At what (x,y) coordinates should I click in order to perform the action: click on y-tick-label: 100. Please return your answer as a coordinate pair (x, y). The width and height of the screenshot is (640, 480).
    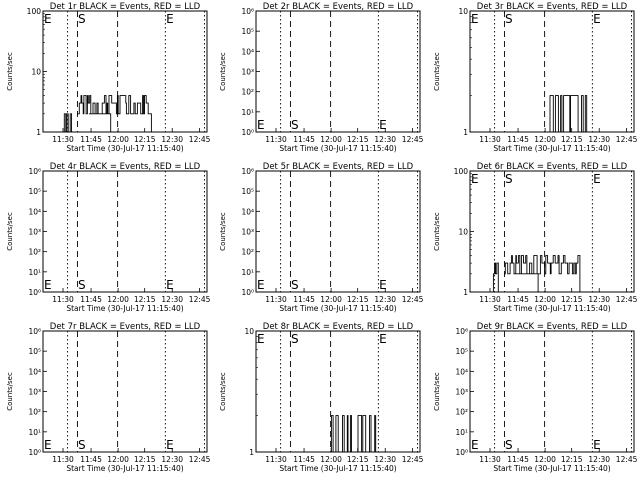
    Looking at the image, I should click on (34, 11).